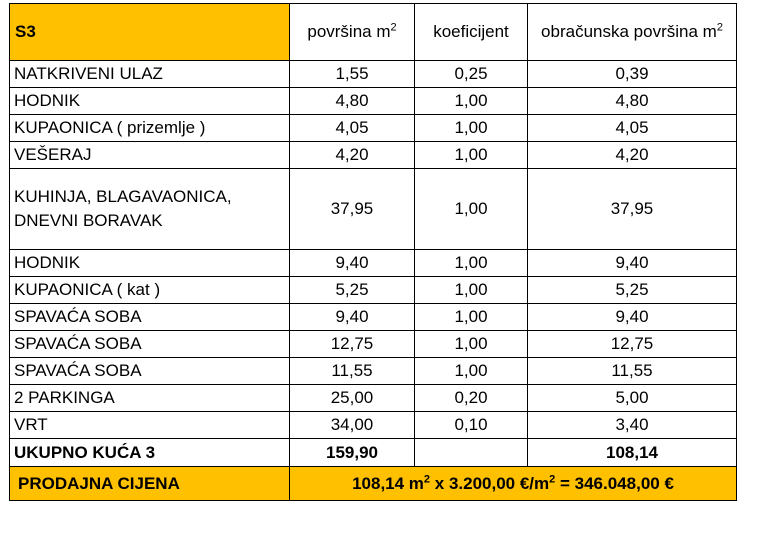  I want to click on total-area: 159,90, so click(352, 452).